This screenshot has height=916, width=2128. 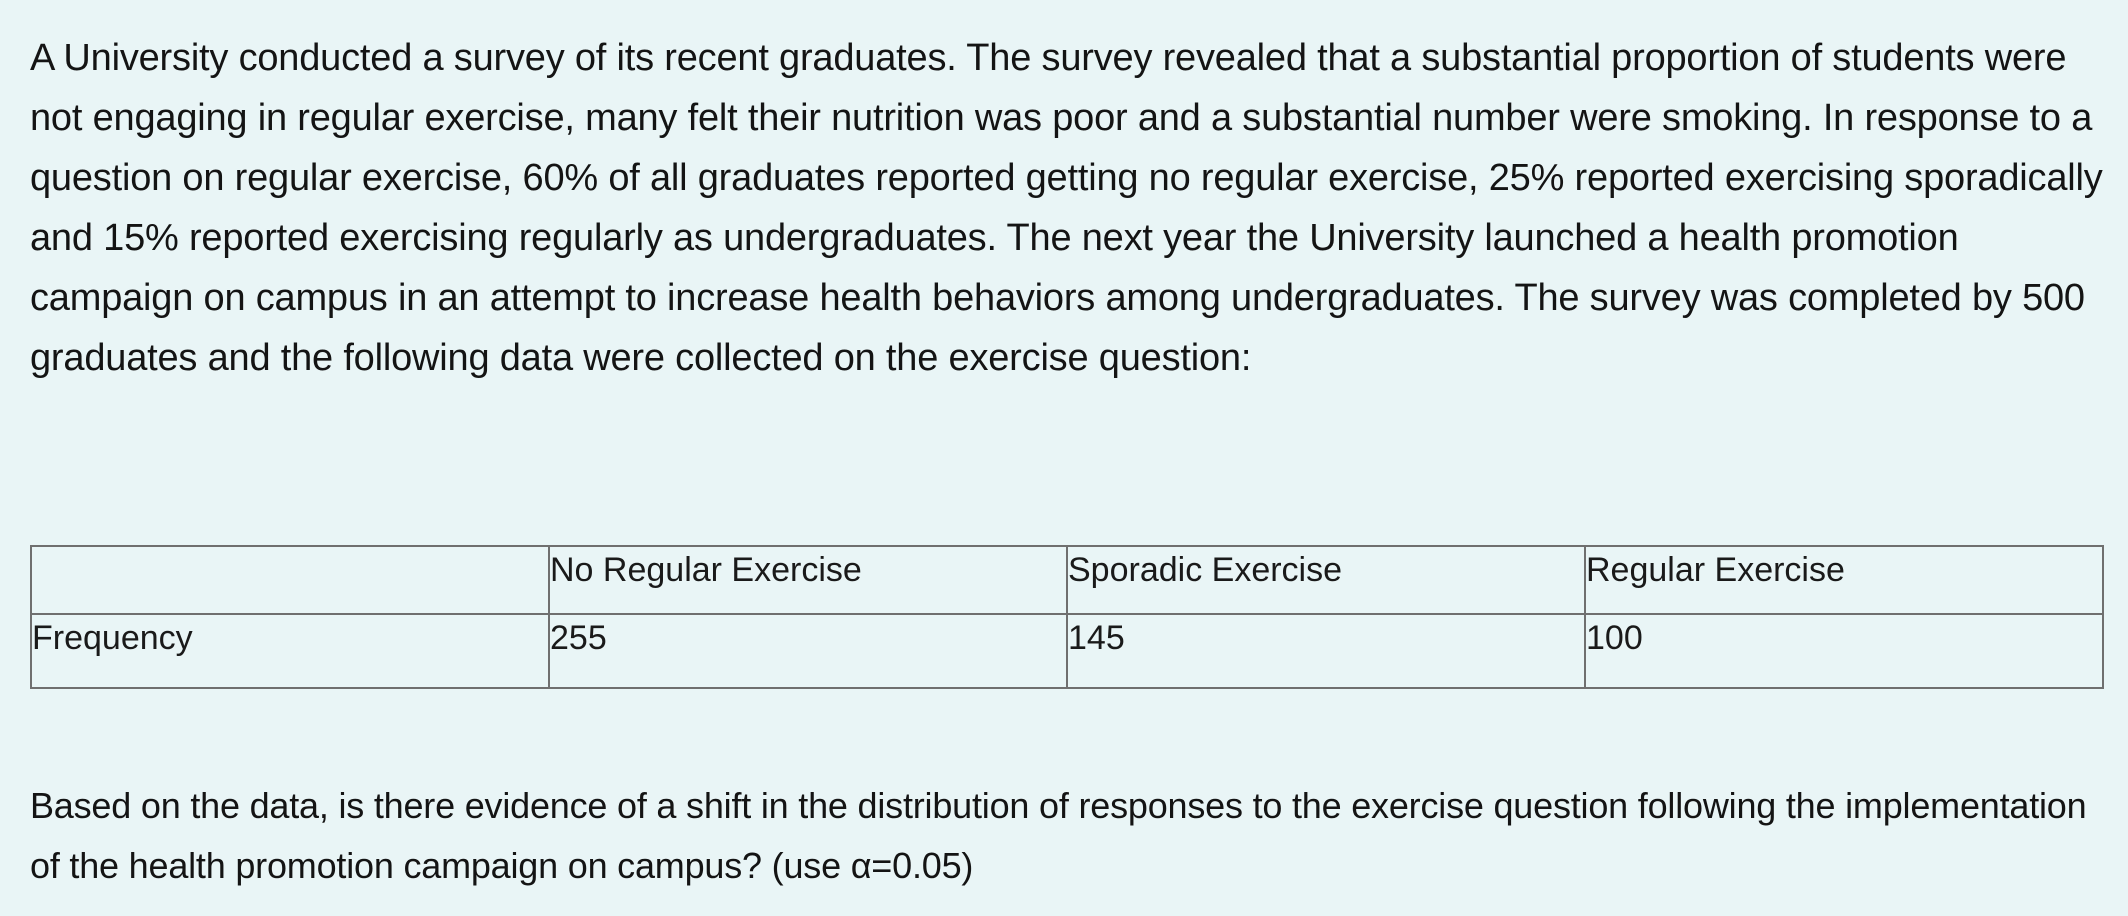 What do you see at coordinates (808, 651) in the screenshot?
I see `table-cell-no-regular-exercise: 255` at bounding box center [808, 651].